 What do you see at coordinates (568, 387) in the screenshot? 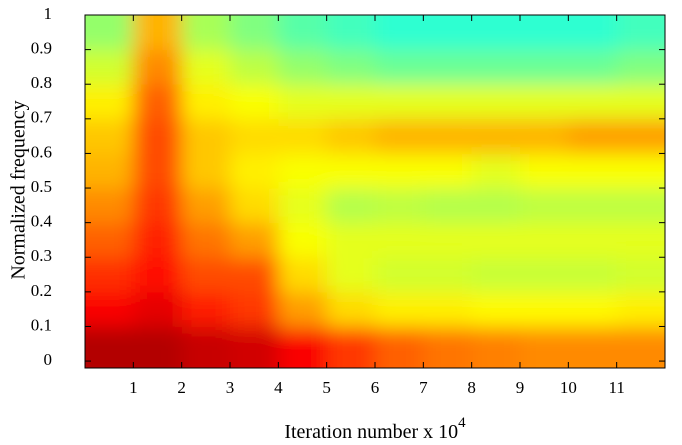
I see `x-tick-label: 10` at bounding box center [568, 387].